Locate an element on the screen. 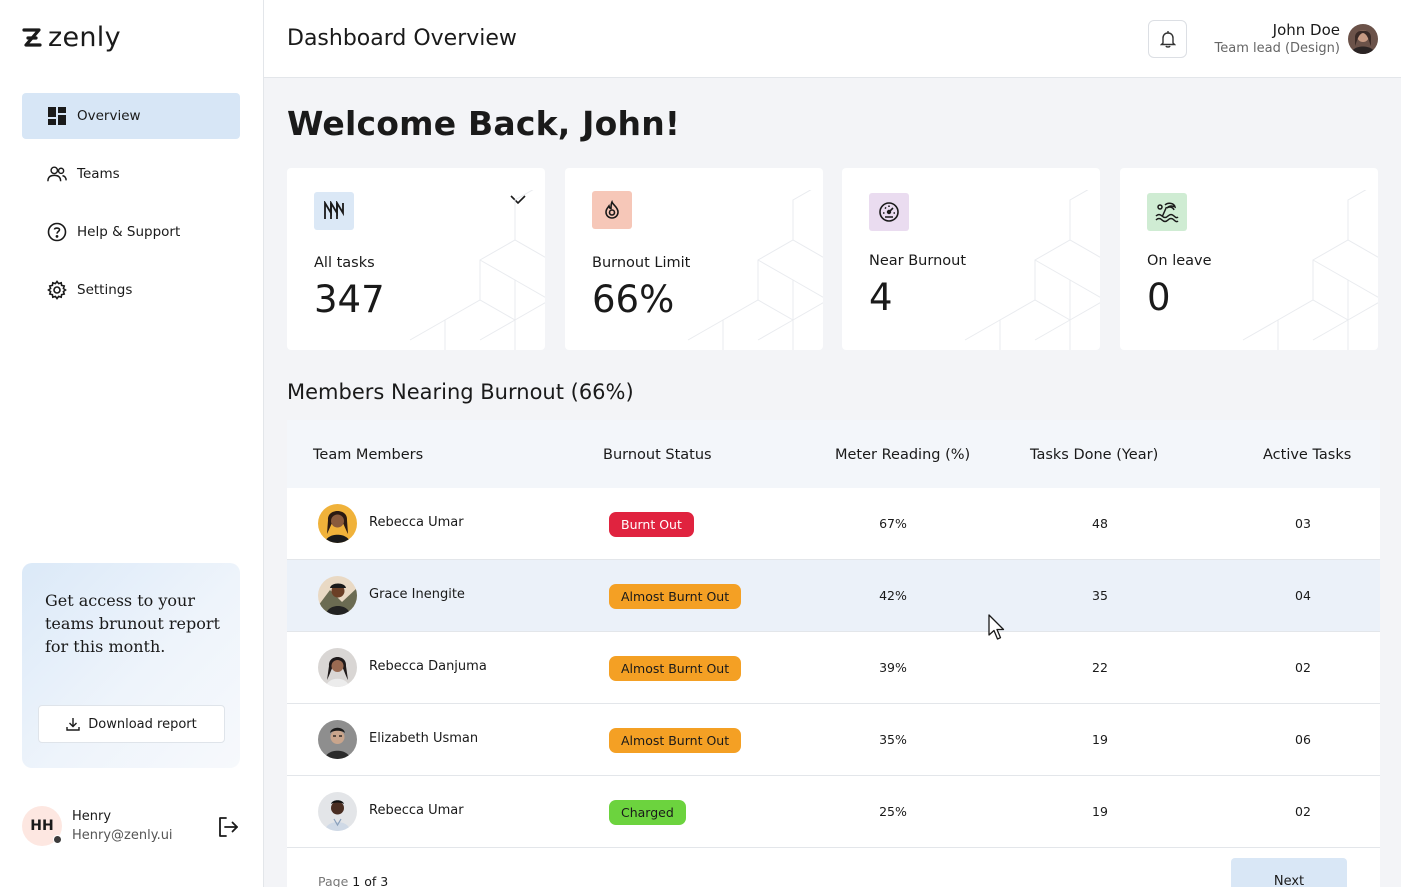 Image resolution: width=1401 pixels, height=887 pixels. stat-value: 0 is located at coordinates (1159, 297).